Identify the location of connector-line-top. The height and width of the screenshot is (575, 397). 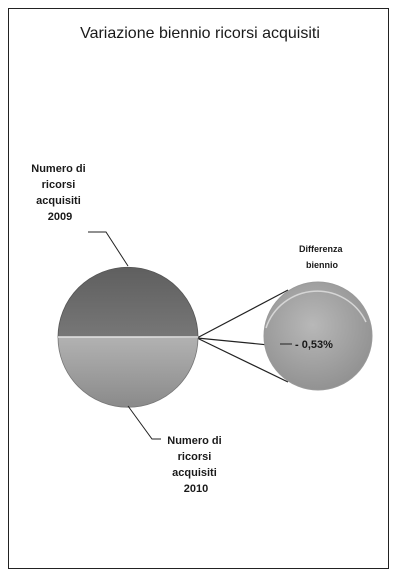
(242, 314).